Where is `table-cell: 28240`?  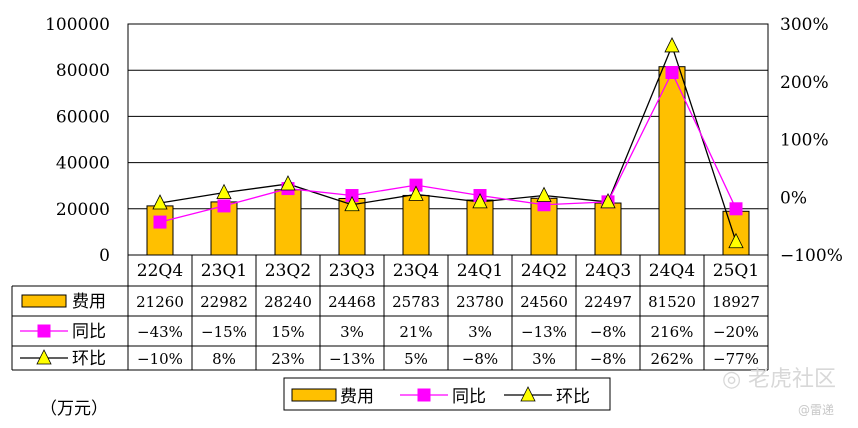 table-cell: 28240 is located at coordinates (288, 302).